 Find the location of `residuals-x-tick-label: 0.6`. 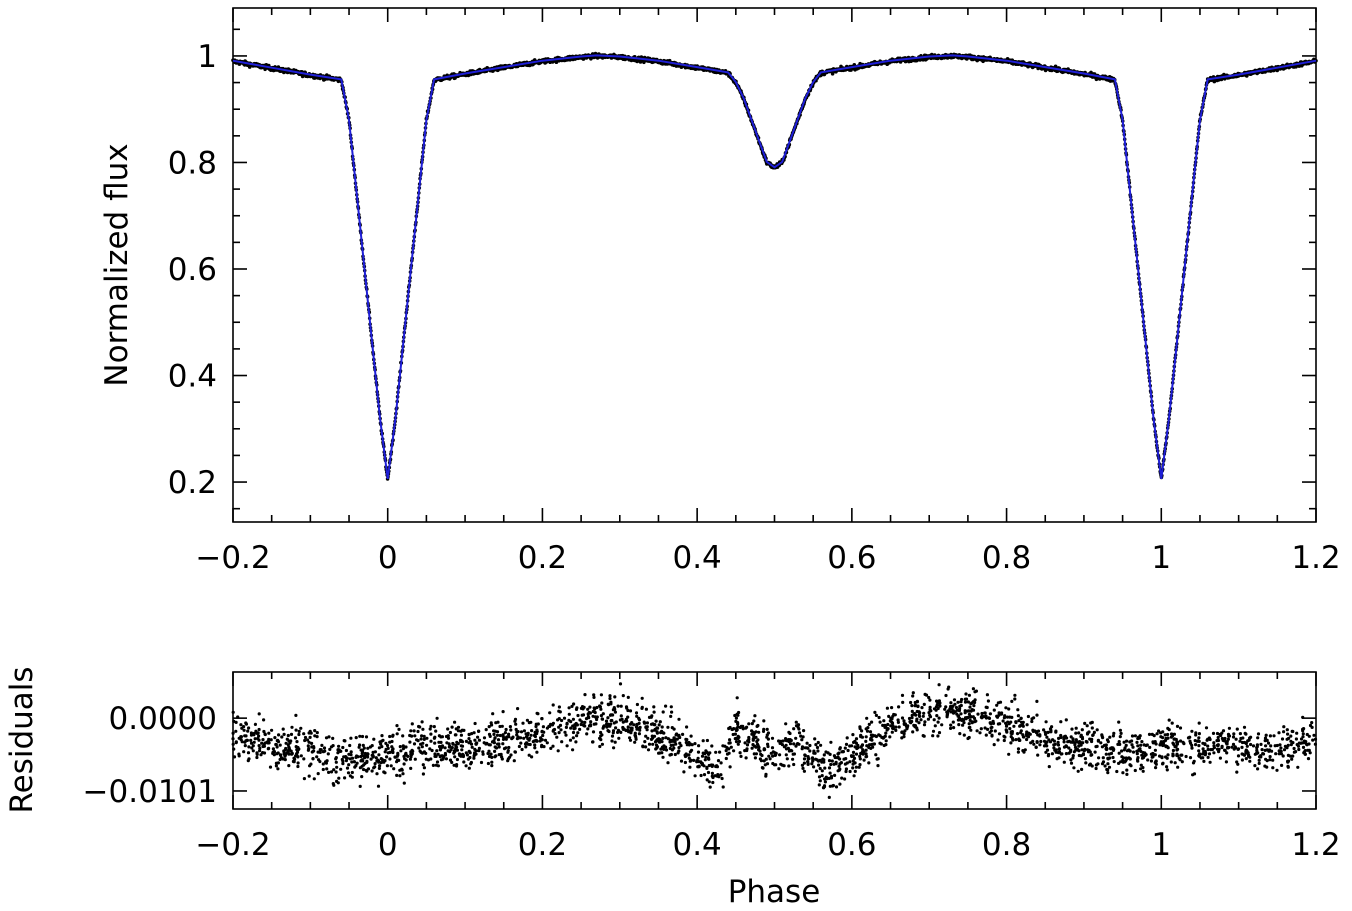

residuals-x-tick-label: 0.6 is located at coordinates (851, 845).